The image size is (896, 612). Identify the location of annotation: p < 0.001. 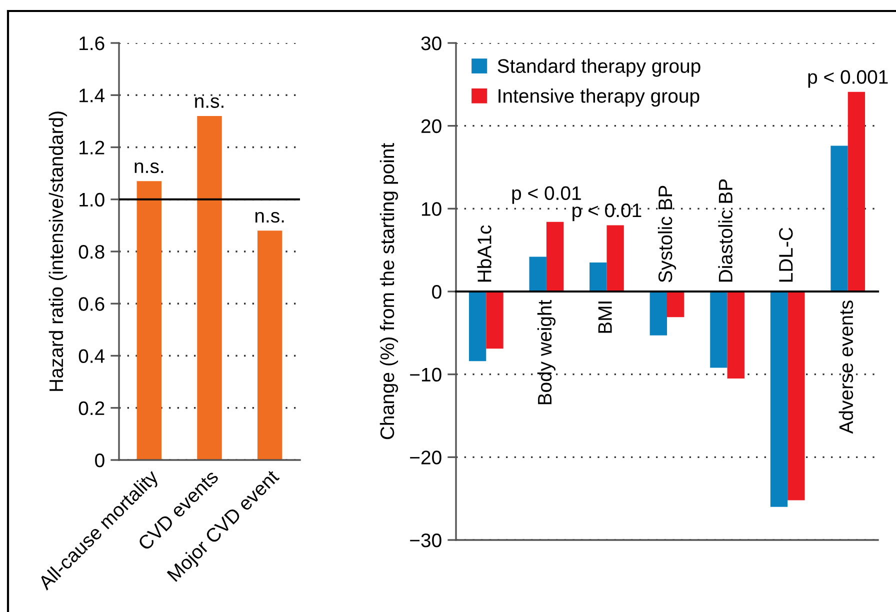
(848, 79).